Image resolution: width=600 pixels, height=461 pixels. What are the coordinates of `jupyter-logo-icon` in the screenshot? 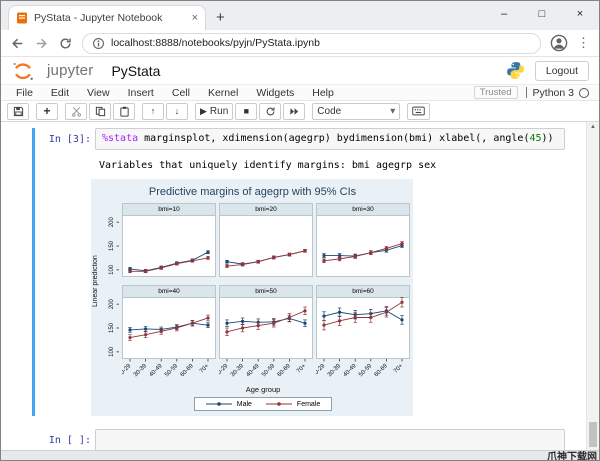 It's located at (23, 71).